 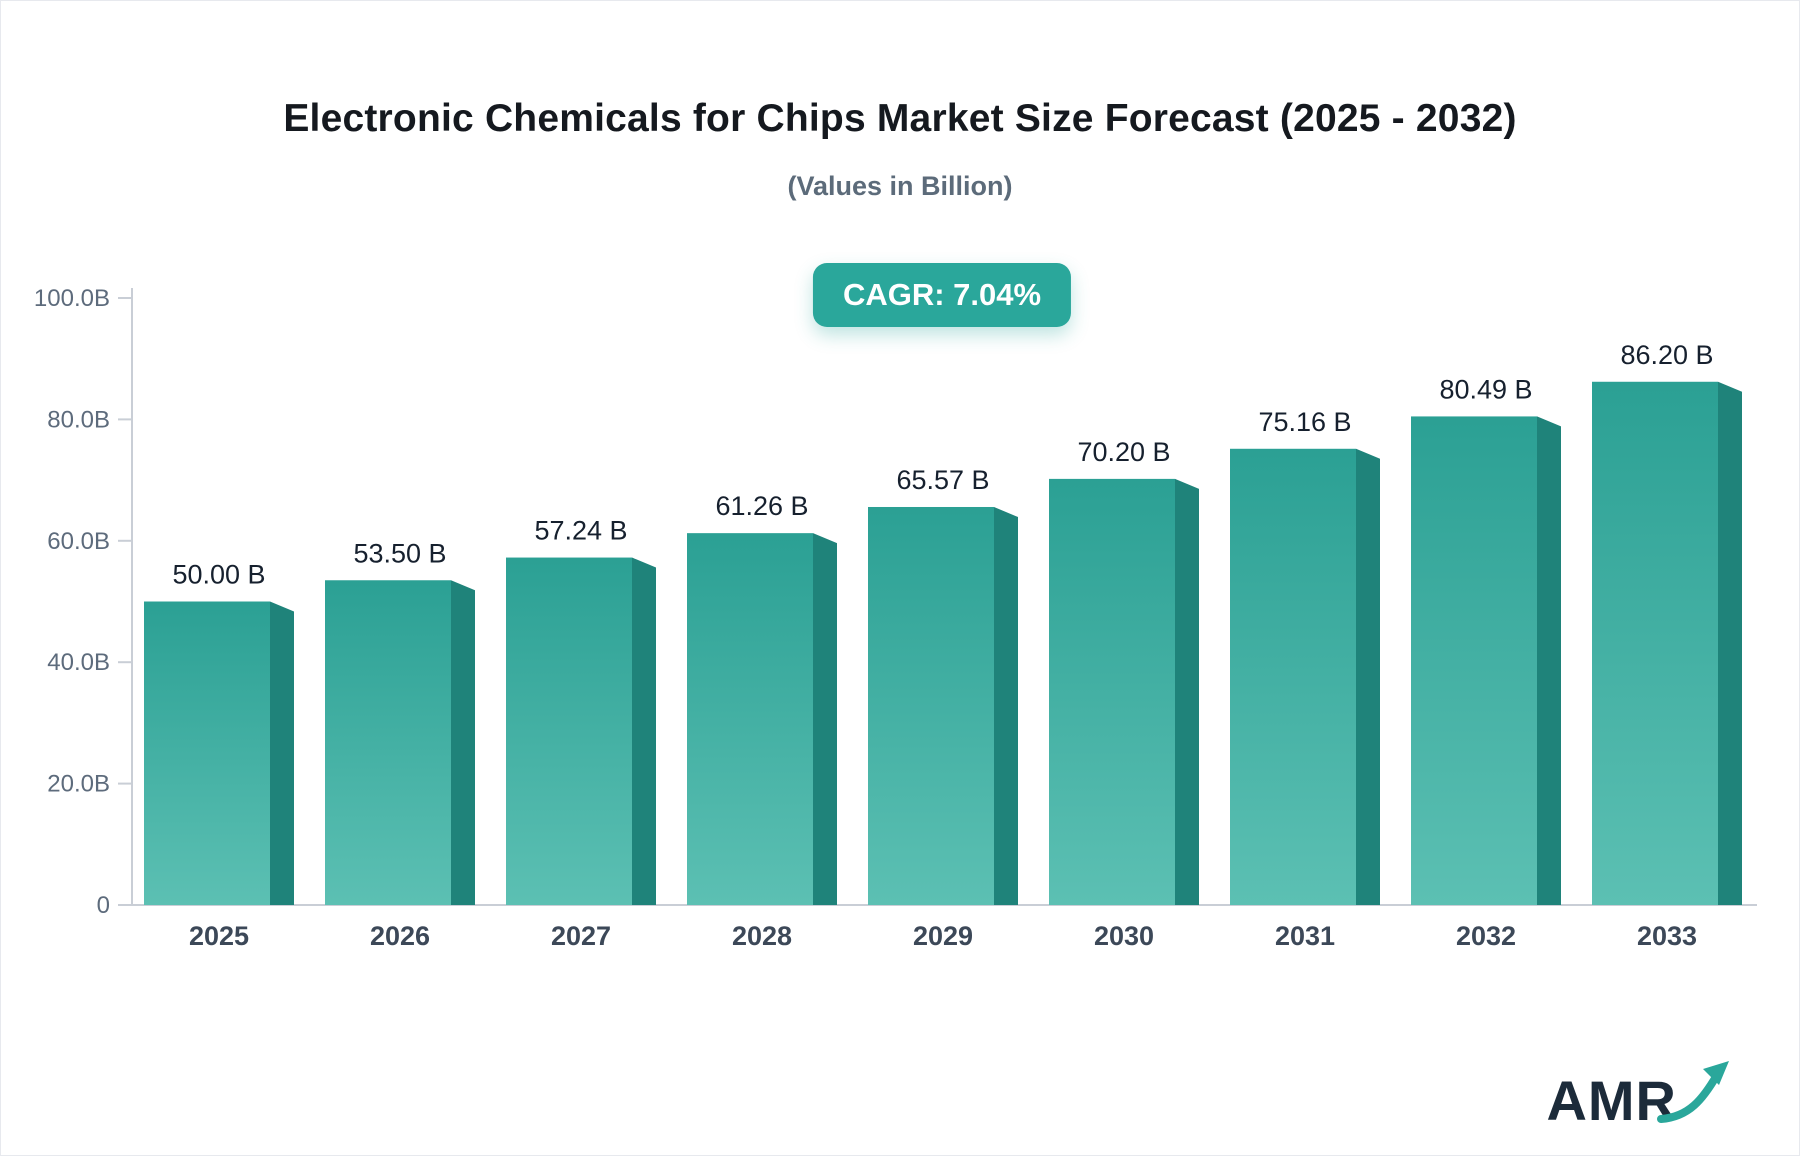 I want to click on bar-value-label: 75.16 B, so click(x=1304, y=422).